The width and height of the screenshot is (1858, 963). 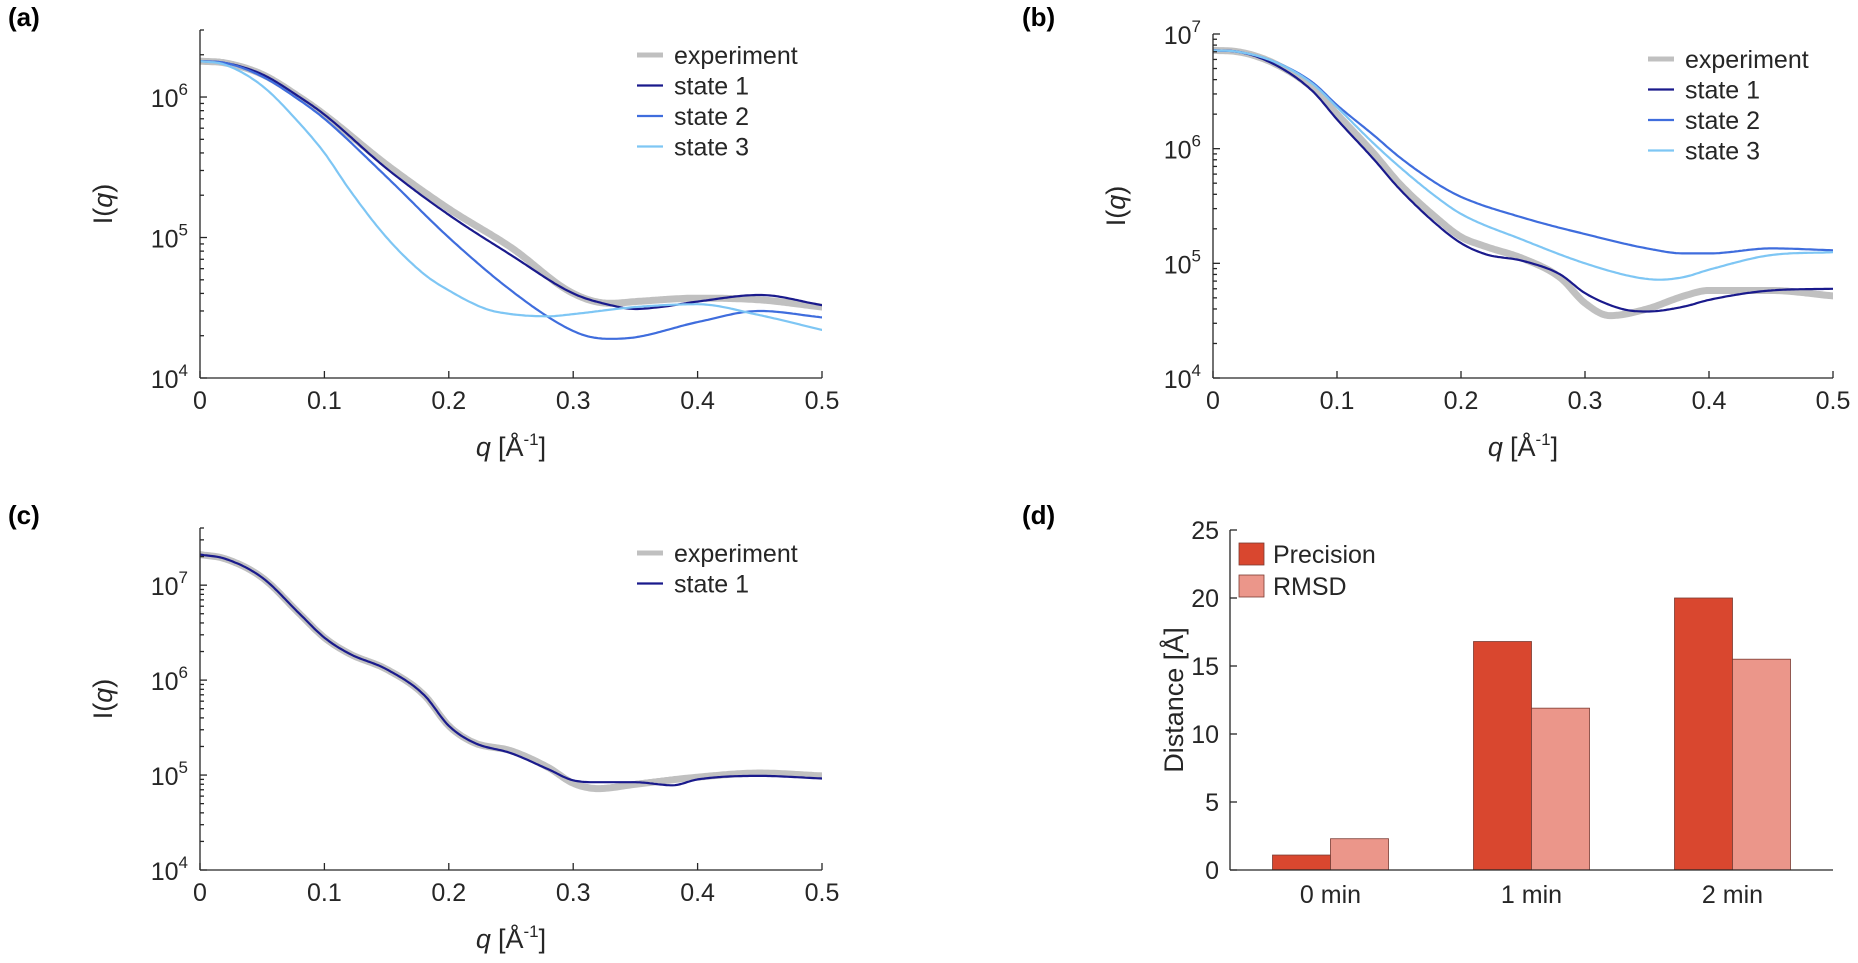 I want to click on bar-precision-2-min, so click(x=1703, y=734).